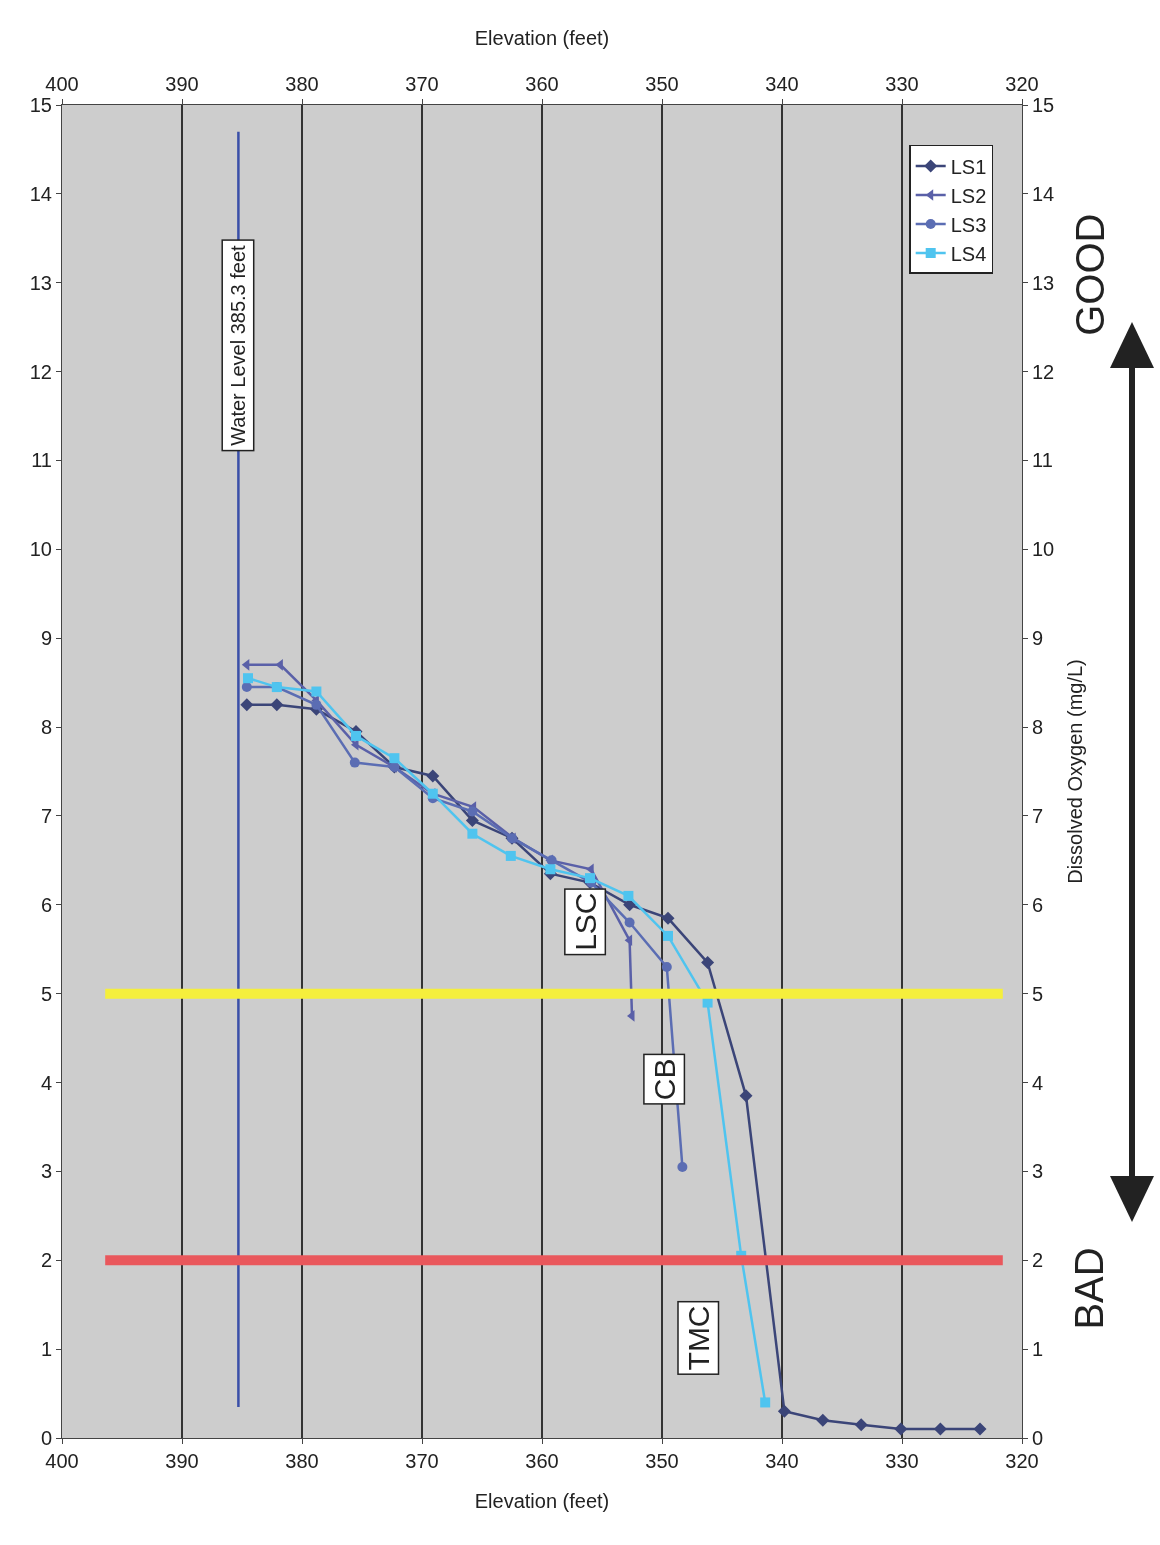 Image resolution: width=1160 pixels, height=1545 pixels. Describe the element at coordinates (968, 253) in the screenshot. I see `legend-label: LS4` at that location.